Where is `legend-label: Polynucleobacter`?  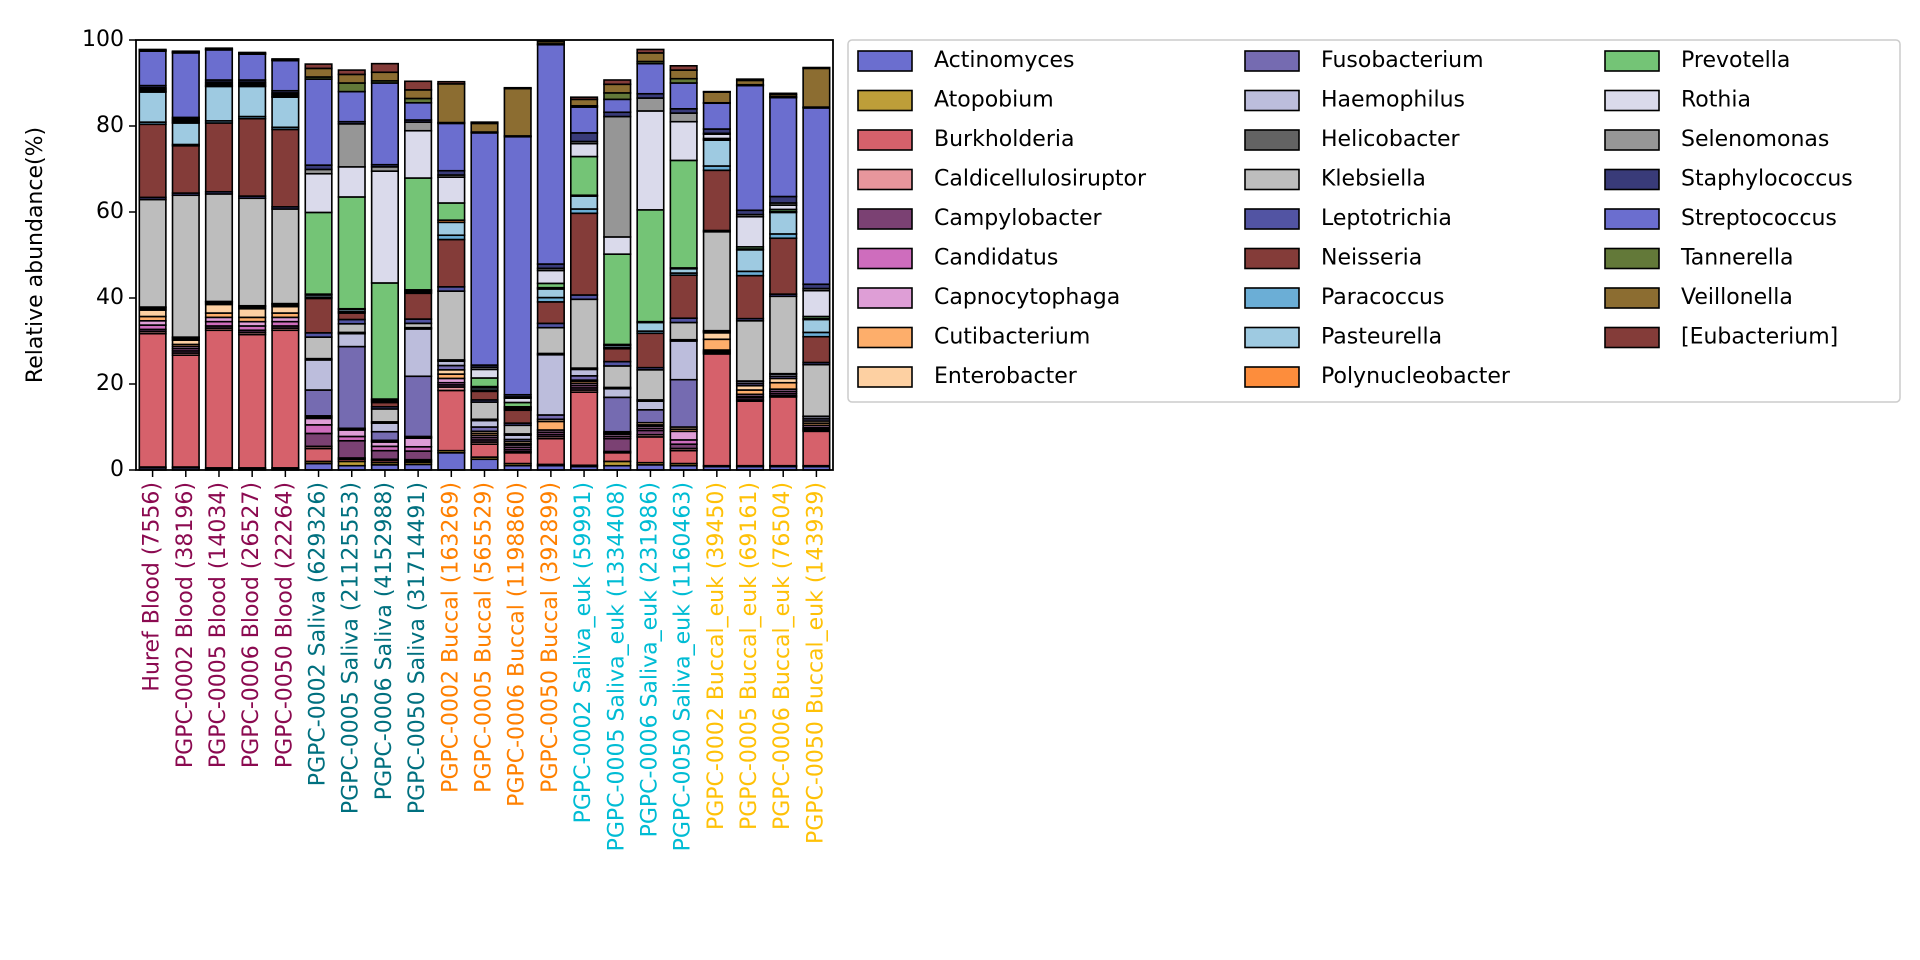
legend-label: Polynucleobacter is located at coordinates (1416, 376).